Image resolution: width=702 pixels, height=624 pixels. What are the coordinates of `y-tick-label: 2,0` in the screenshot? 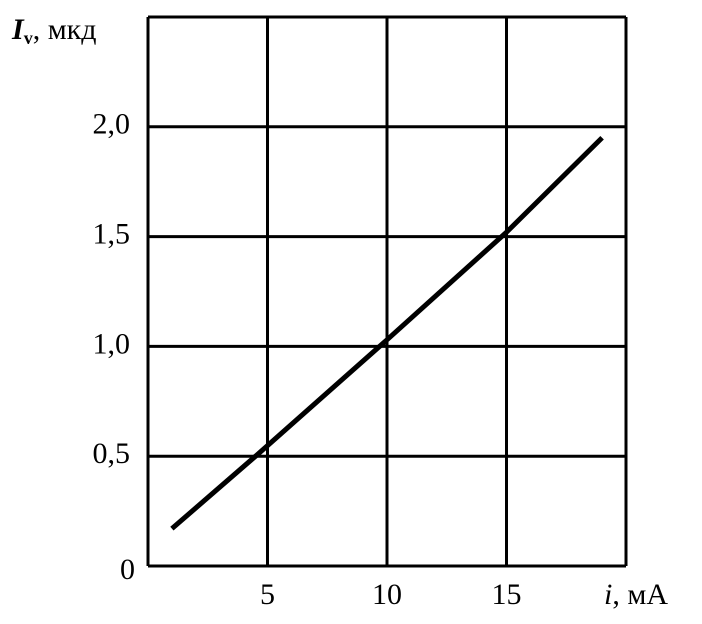 It's located at (112, 124).